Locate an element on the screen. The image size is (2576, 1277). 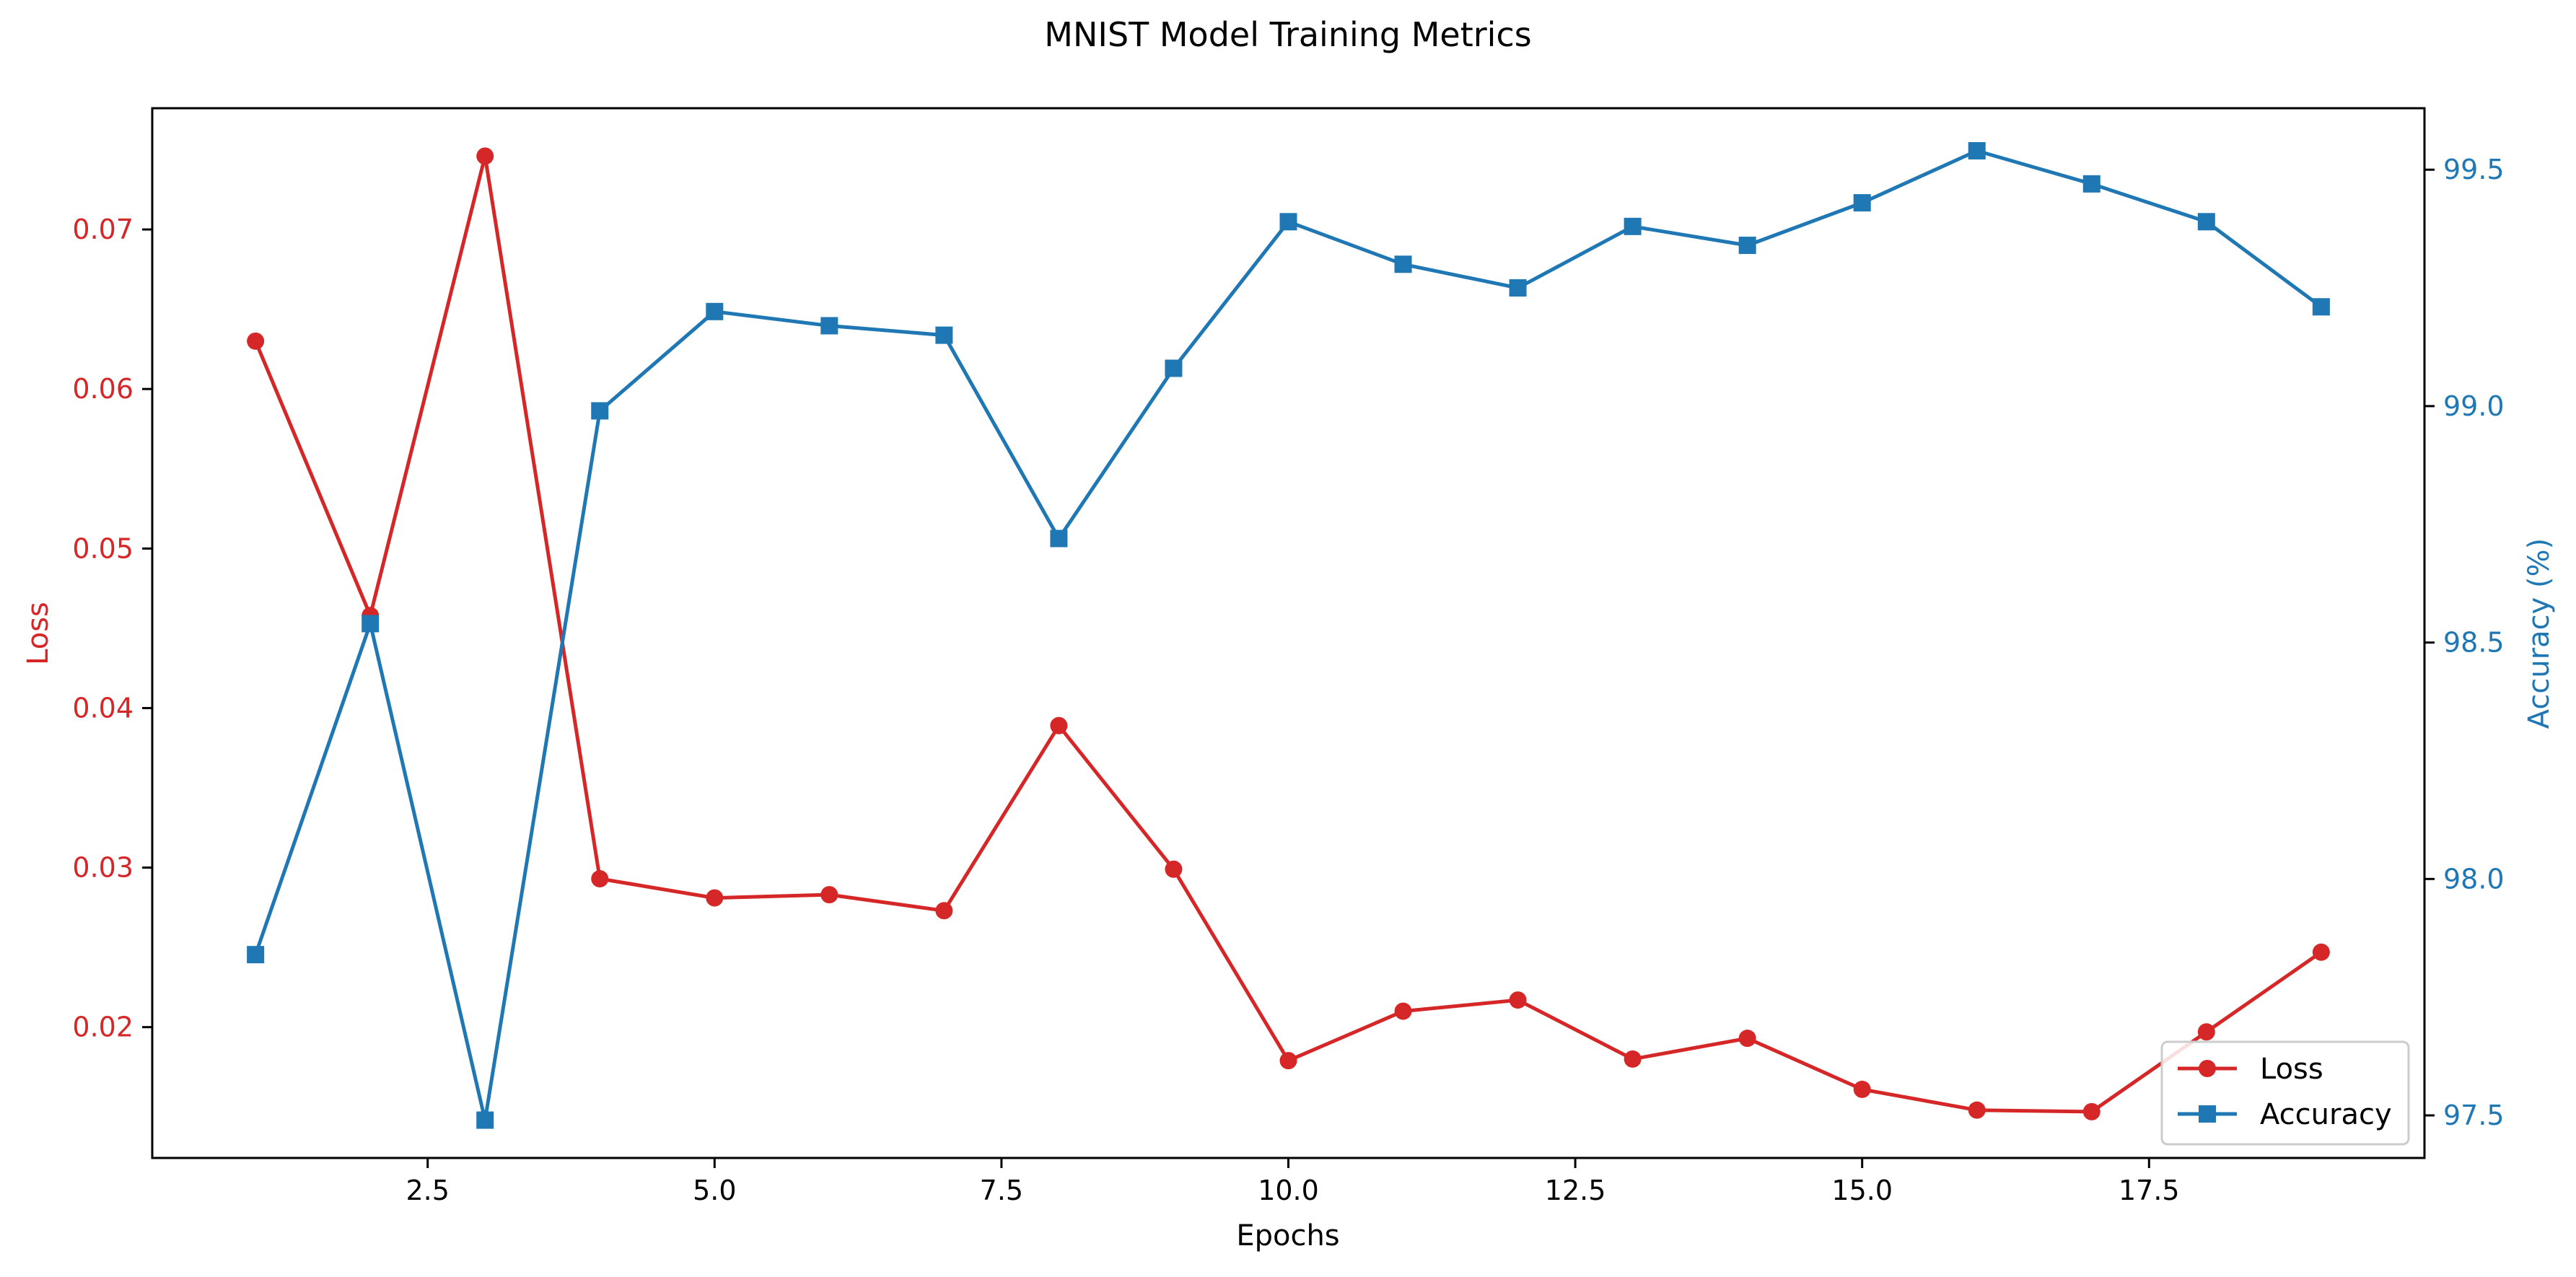
left-tick-label: 0.05 is located at coordinates (103, 548).